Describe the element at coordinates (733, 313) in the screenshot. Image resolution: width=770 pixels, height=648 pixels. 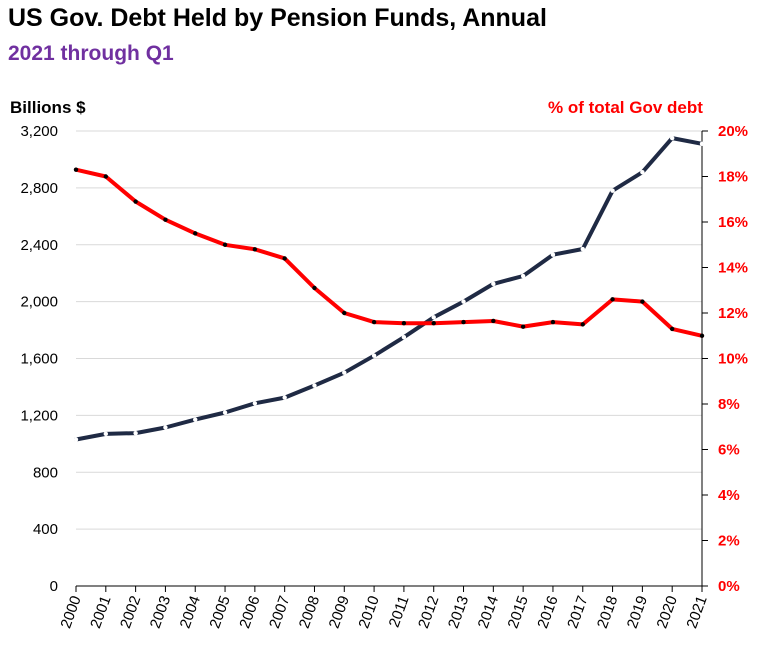
I see `right-tick-label: 12%` at that location.